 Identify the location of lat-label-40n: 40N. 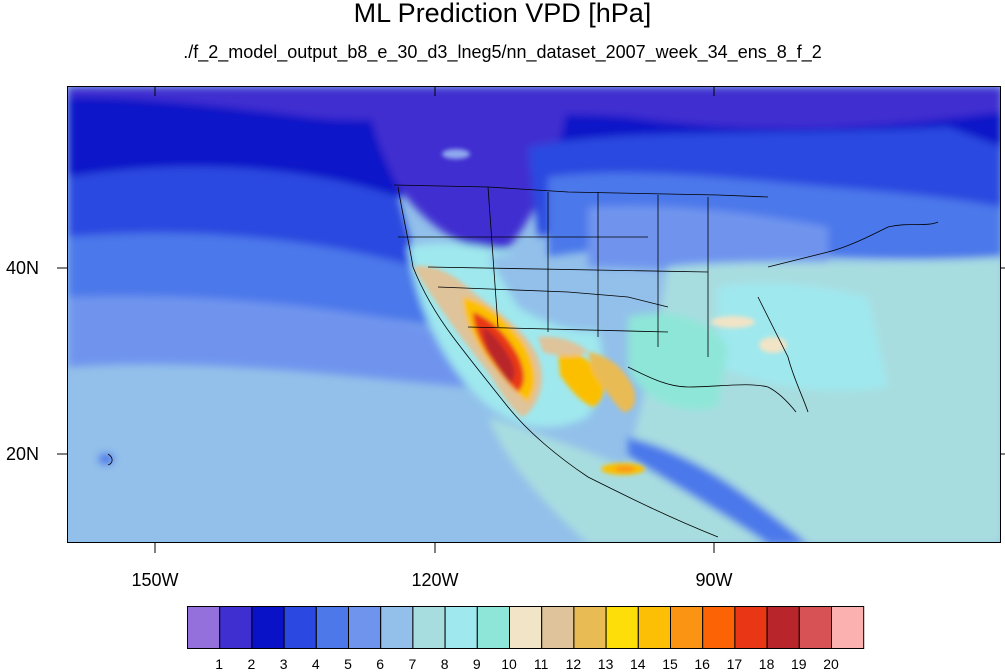
(23, 268).